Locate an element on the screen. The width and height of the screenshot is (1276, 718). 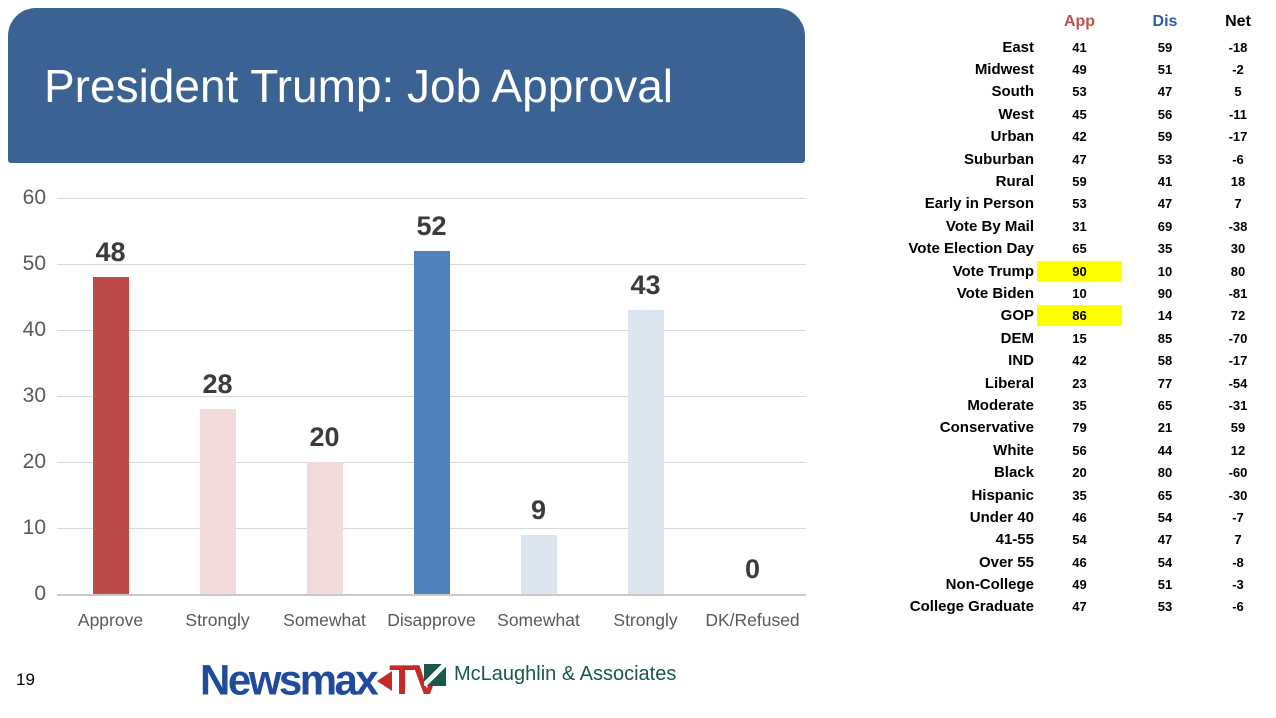
column-header-app: App is located at coordinates (1079, 21).